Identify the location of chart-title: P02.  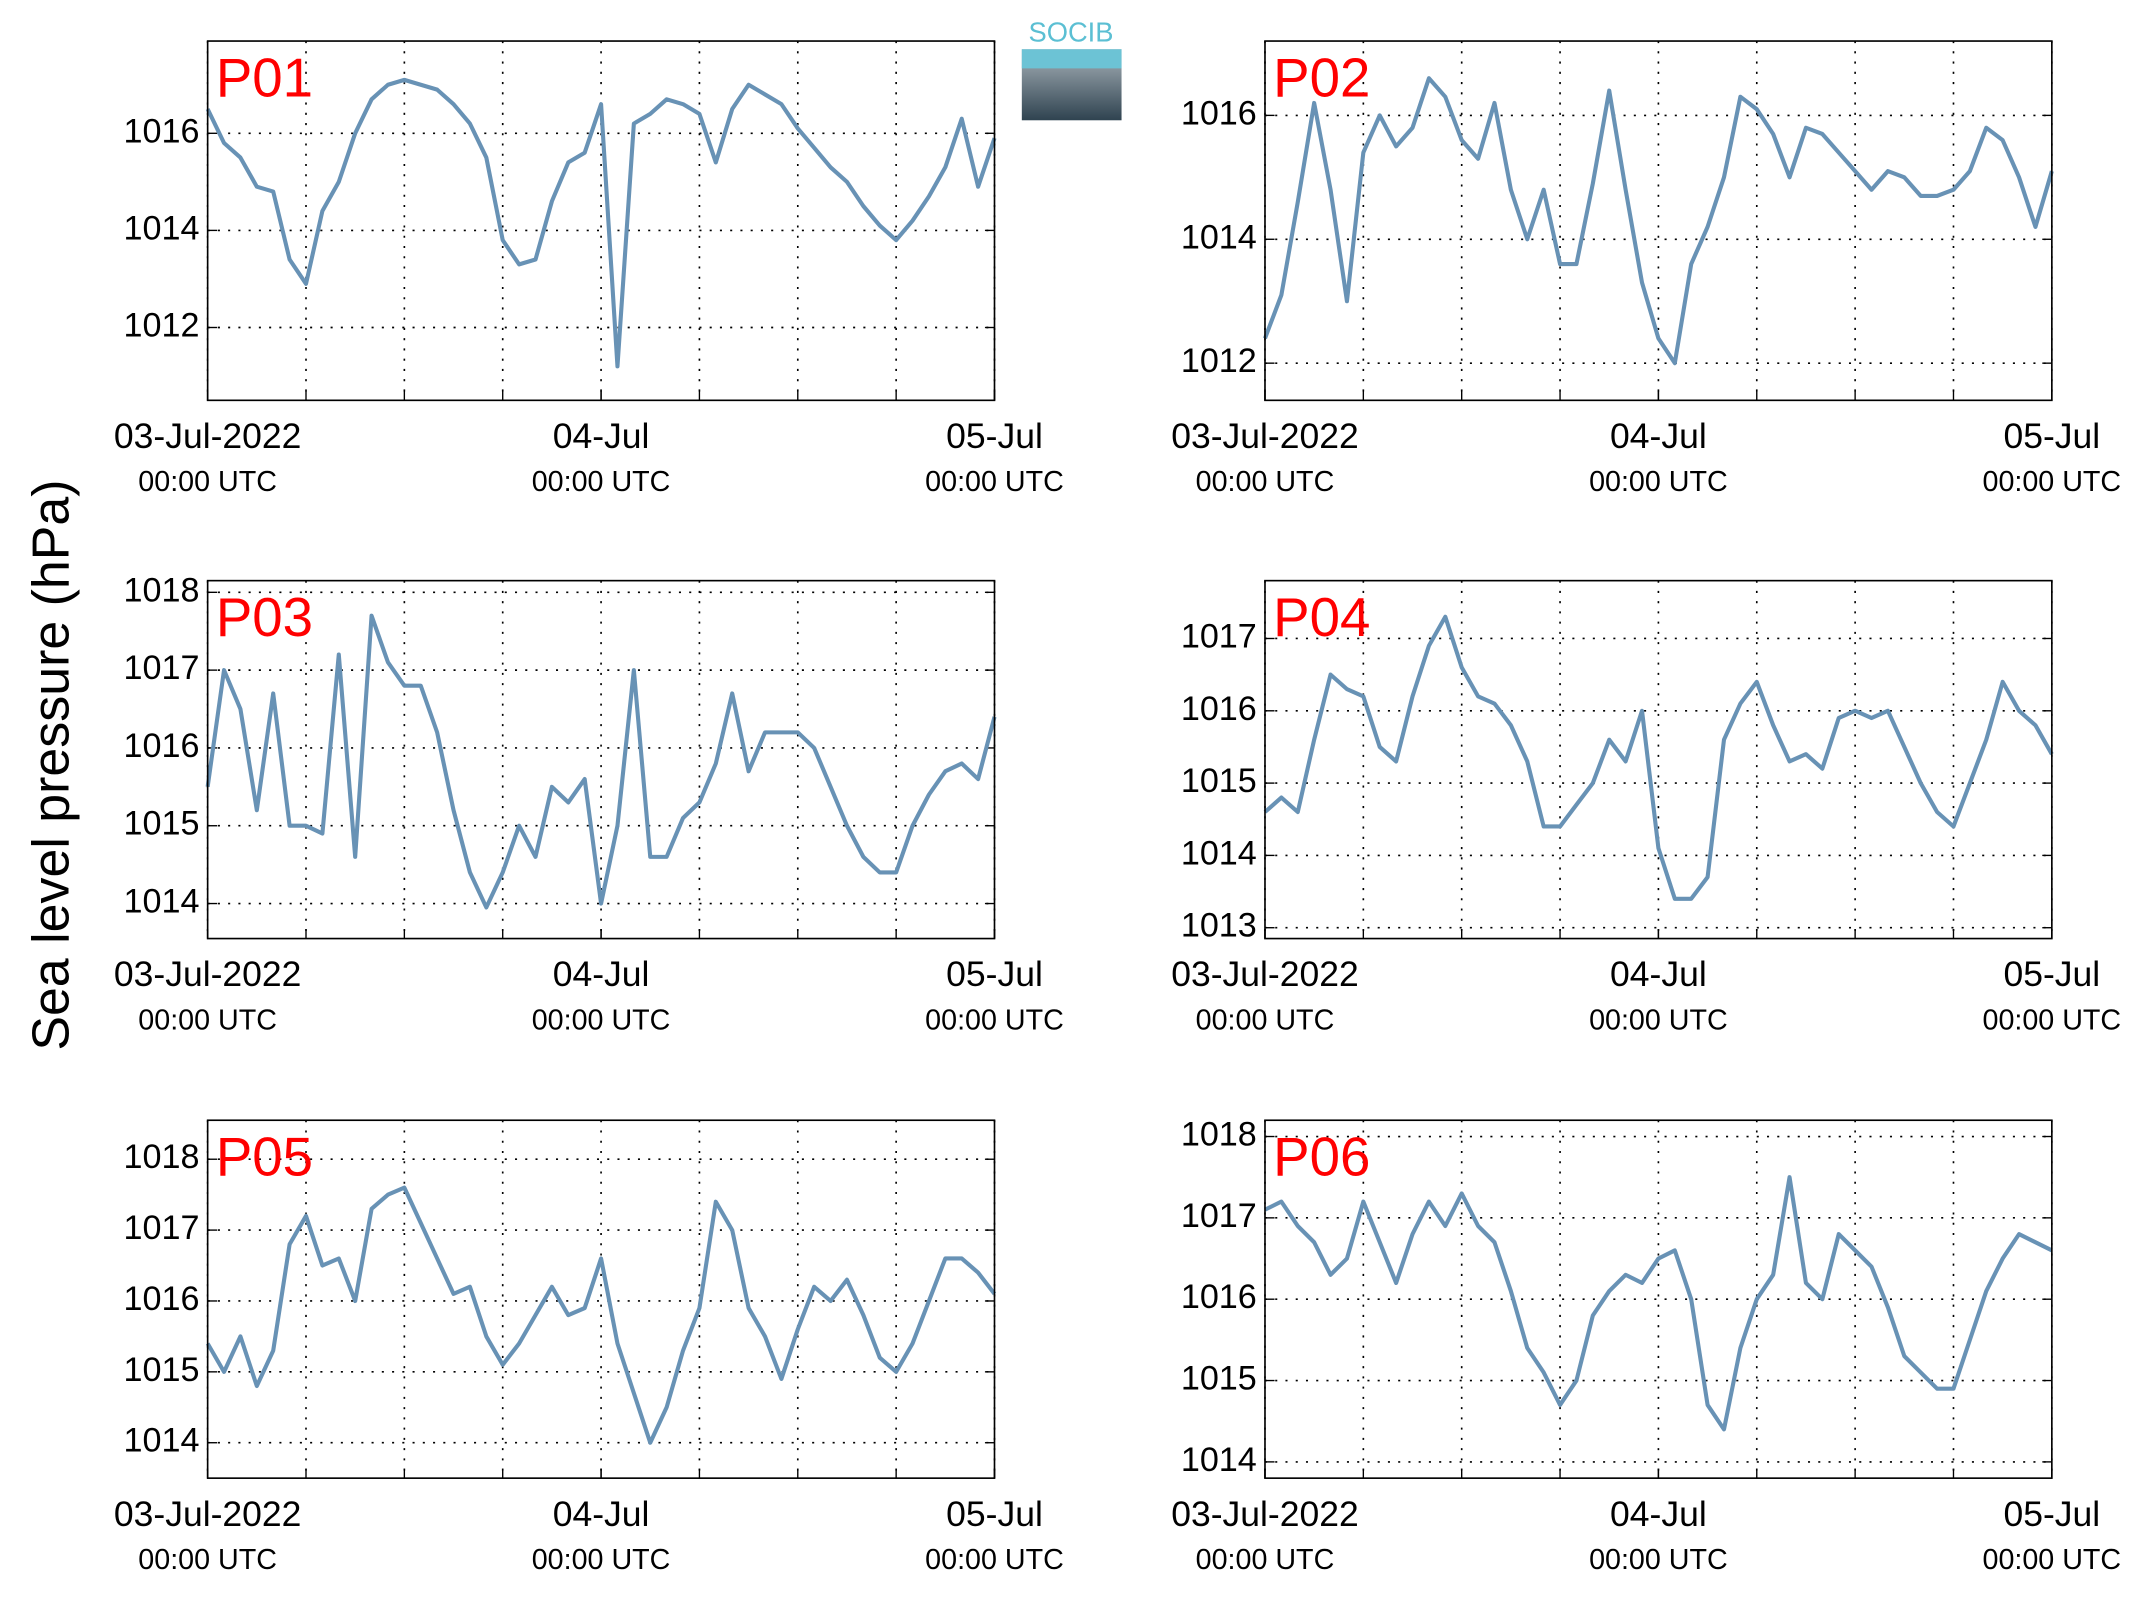
(1321, 77).